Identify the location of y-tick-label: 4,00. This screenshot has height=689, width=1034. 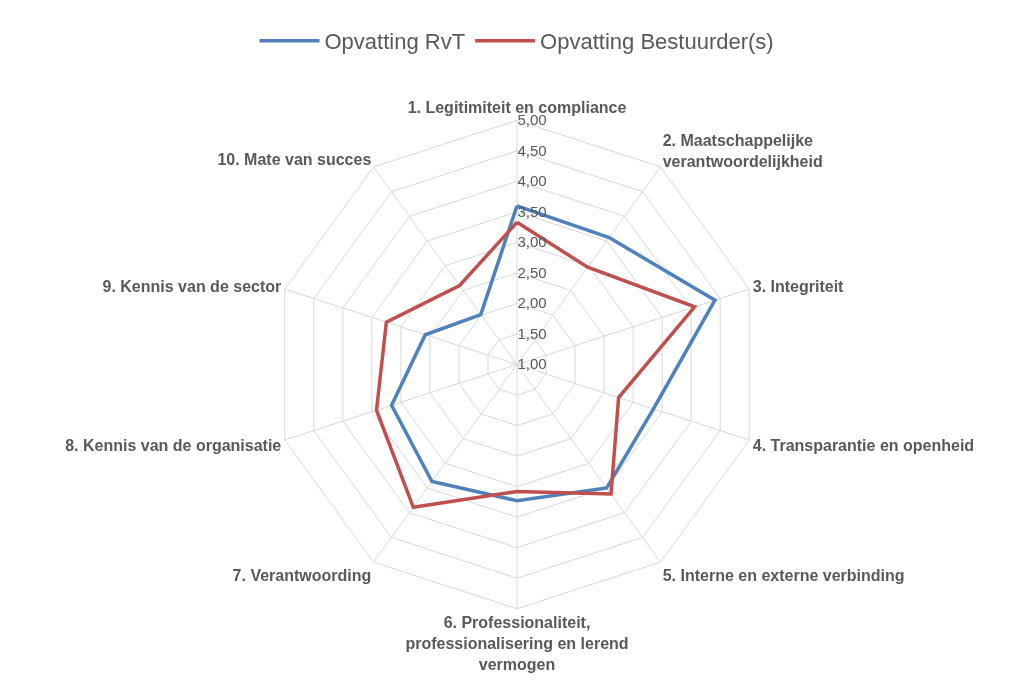
(532, 181).